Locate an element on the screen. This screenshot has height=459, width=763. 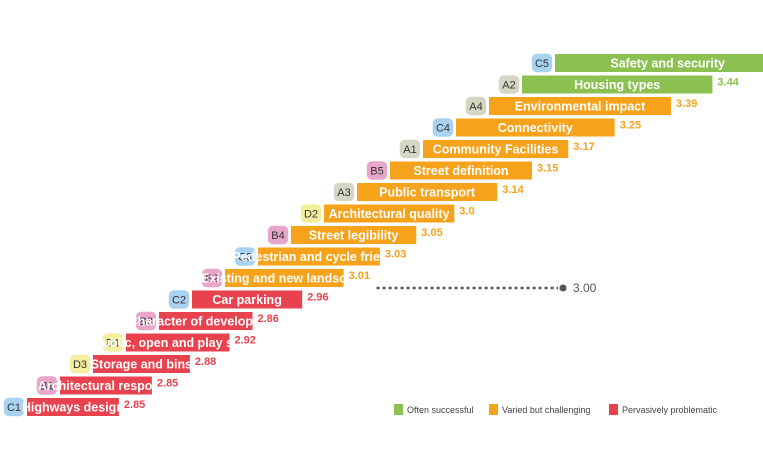
code-label: C4 is located at coordinates (443, 129).